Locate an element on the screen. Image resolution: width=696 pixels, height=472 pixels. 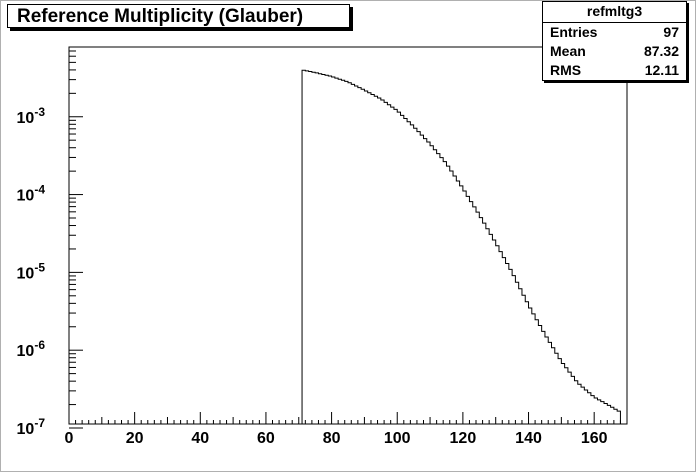
stats-entries-value: 97 is located at coordinates (671, 32).